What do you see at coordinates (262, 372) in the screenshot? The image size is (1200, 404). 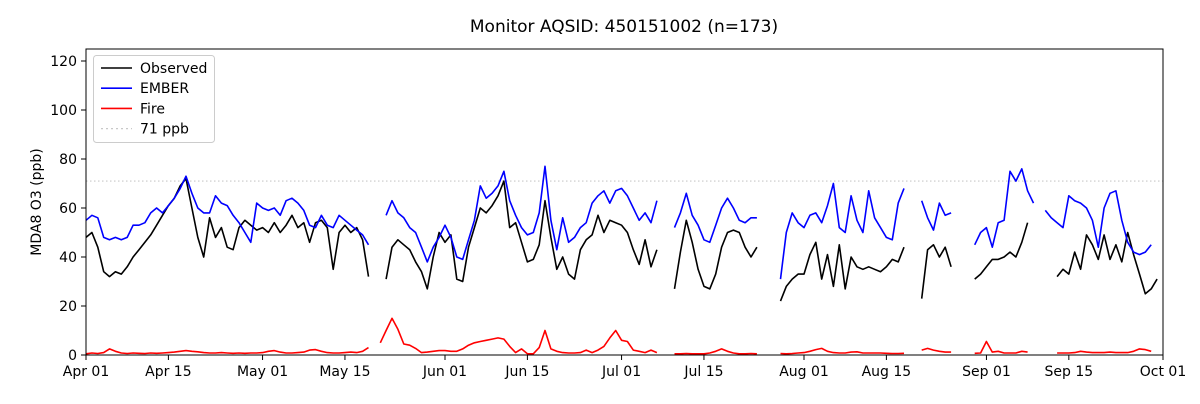 I see `x-tick-label: May 01` at bounding box center [262, 372].